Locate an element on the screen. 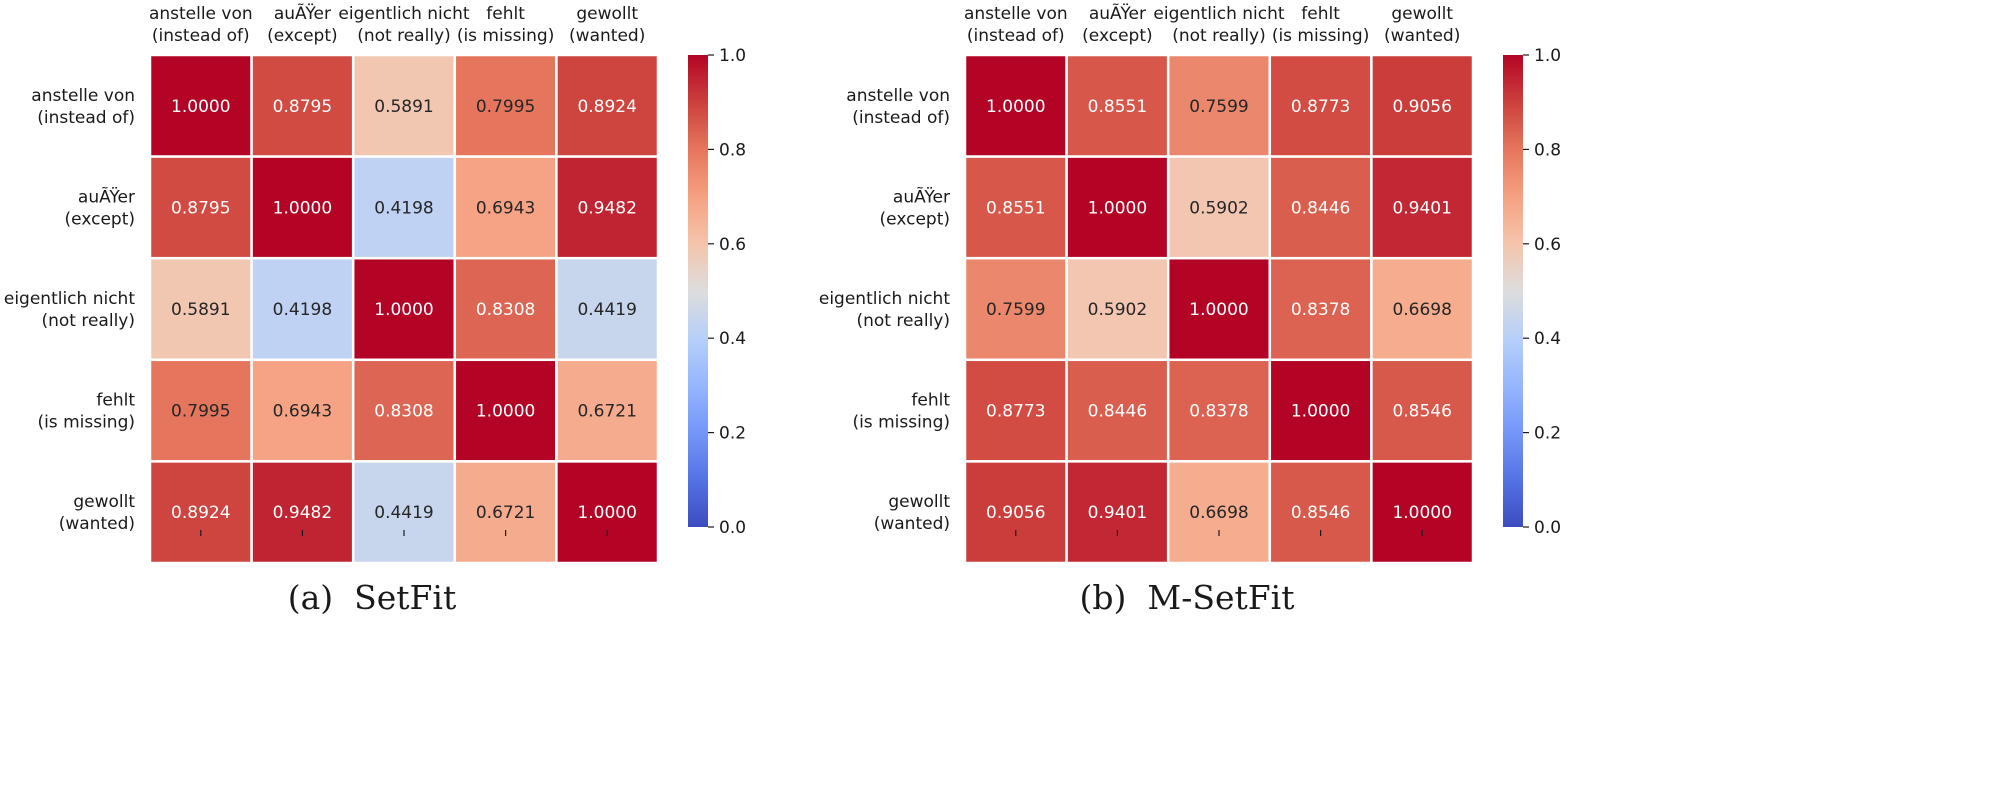 This screenshot has width=2007, height=789. row-label: auÃŸer is located at coordinates (106, 196).